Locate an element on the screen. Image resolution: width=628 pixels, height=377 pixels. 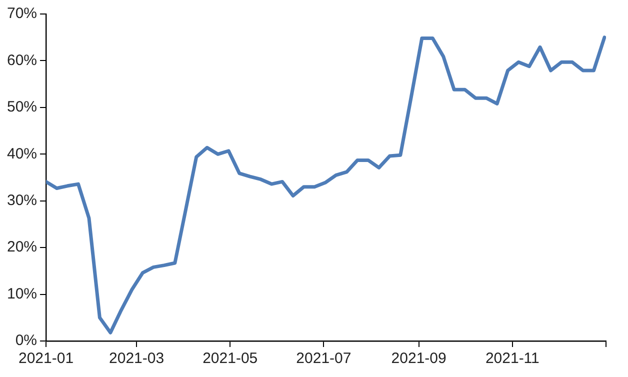
y-tick-label: 20% is located at coordinates (22, 247).